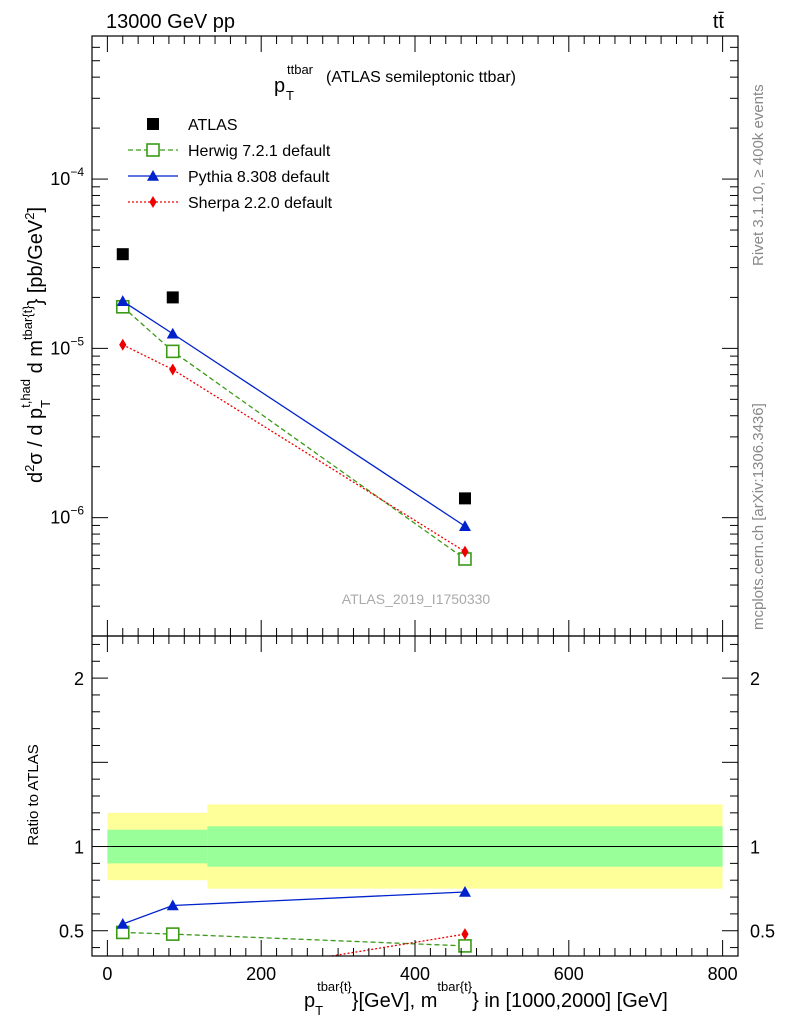 The height and width of the screenshot is (1024, 786). Describe the element at coordinates (723, 974) in the screenshot. I see `x-tick-label: 800` at that location.